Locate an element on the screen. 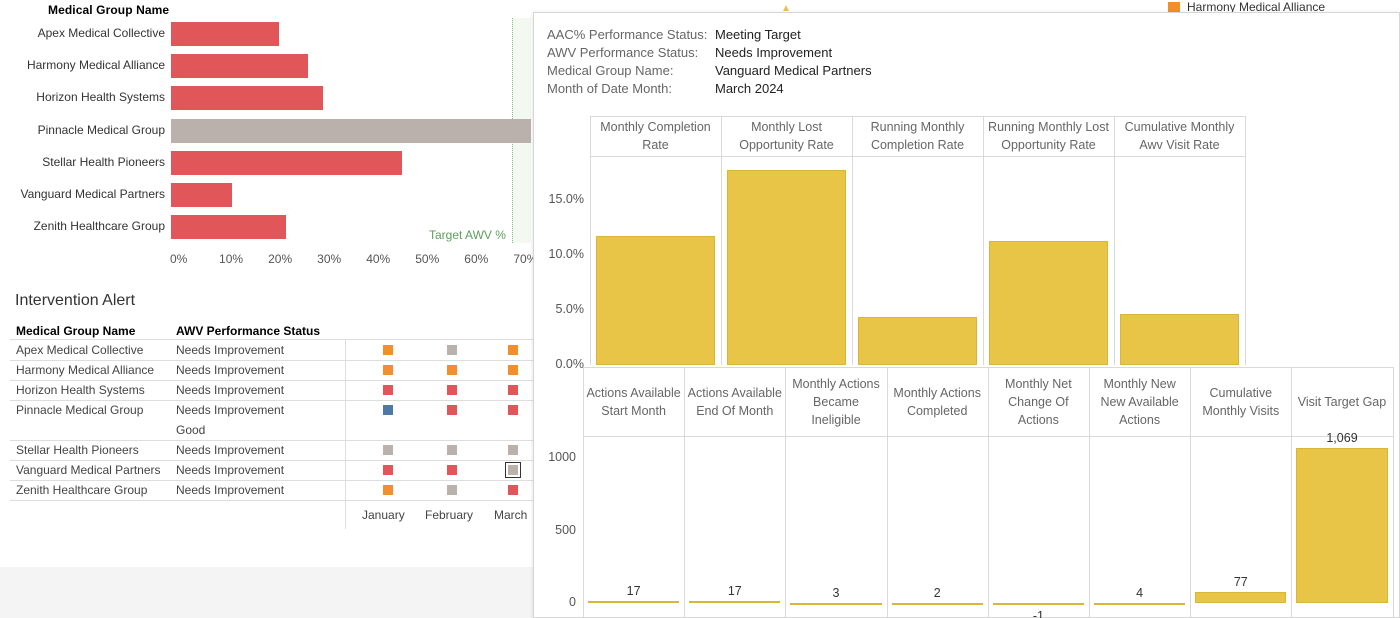  y-tick-label: 0.0% is located at coordinates (570, 364).